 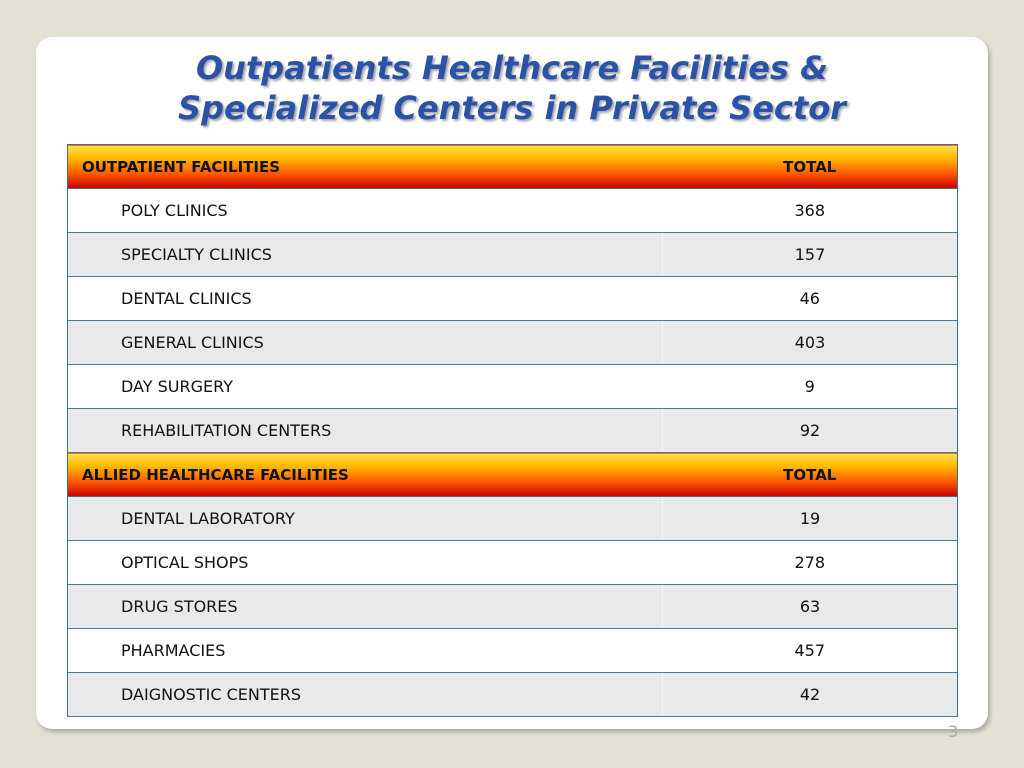 I want to click on facility-name: DAY SURGERY, so click(x=365, y=386).